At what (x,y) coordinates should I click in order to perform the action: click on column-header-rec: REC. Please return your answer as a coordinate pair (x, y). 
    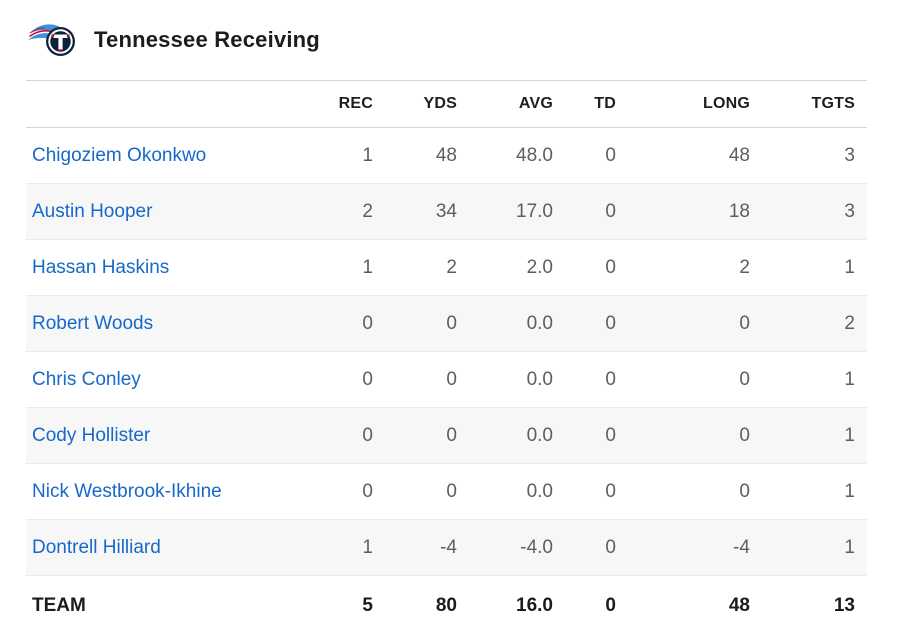
    Looking at the image, I should click on (355, 103).